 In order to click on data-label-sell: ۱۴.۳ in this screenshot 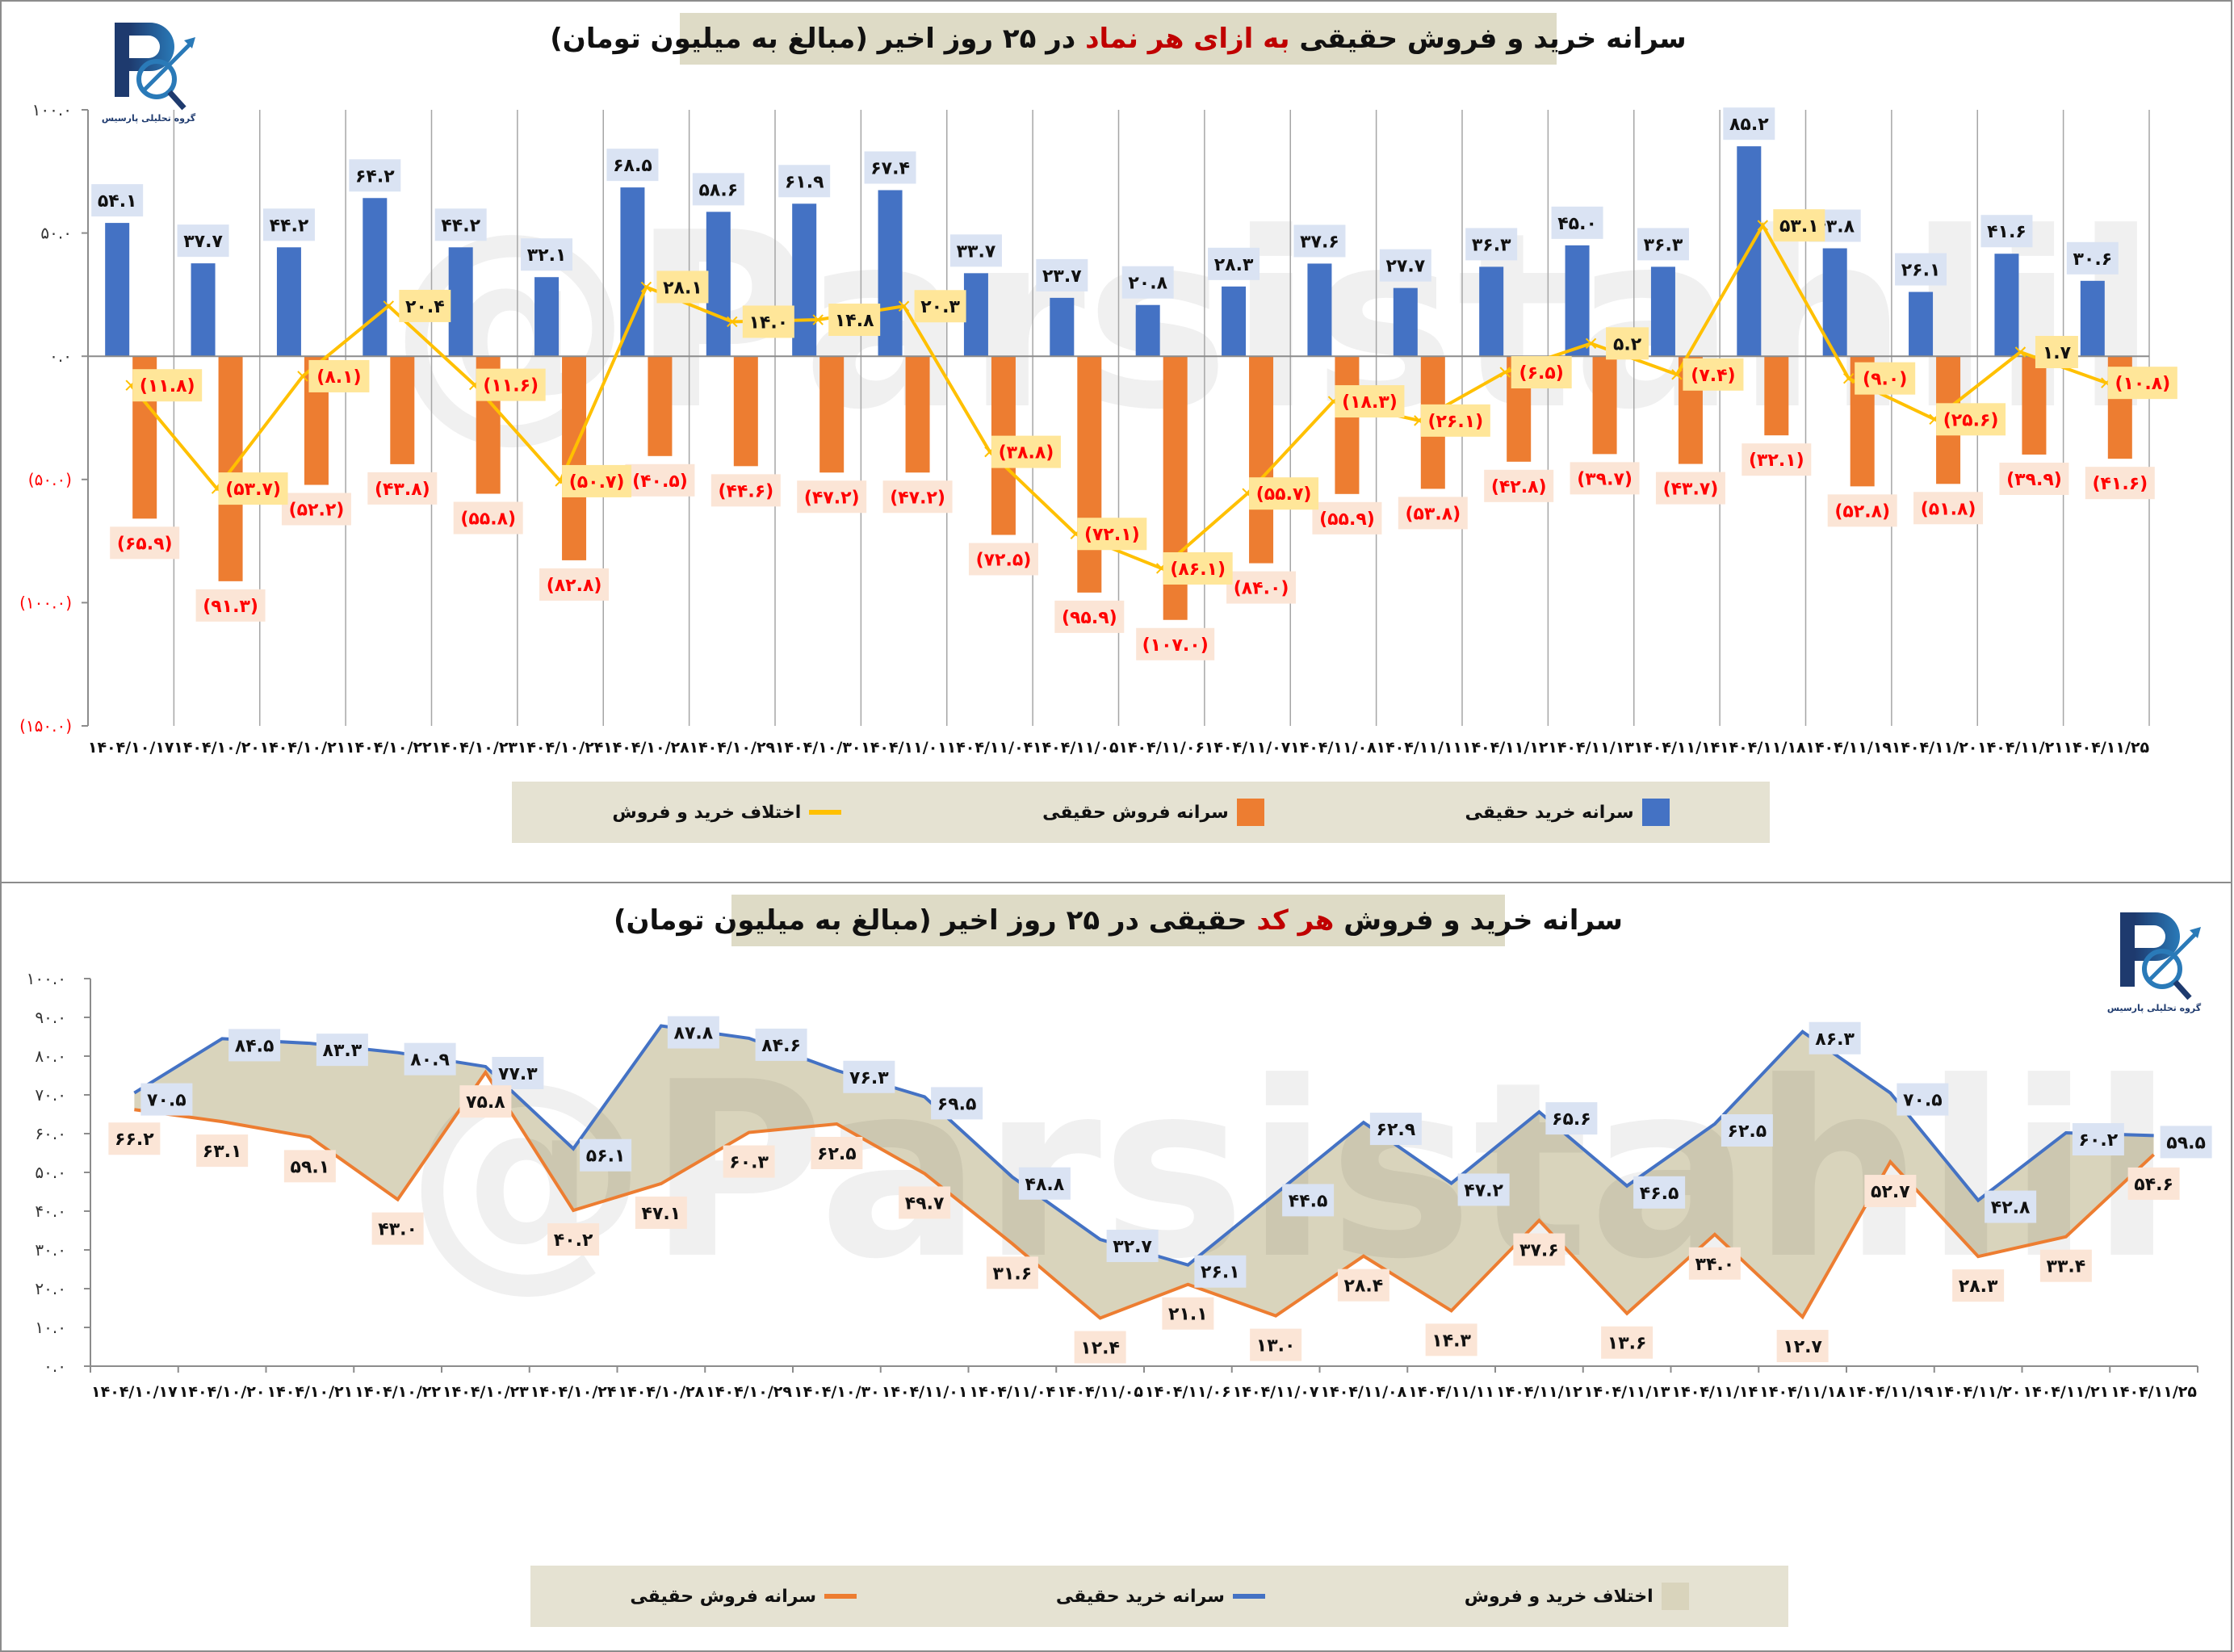, I will do `click(1451, 1339)`.